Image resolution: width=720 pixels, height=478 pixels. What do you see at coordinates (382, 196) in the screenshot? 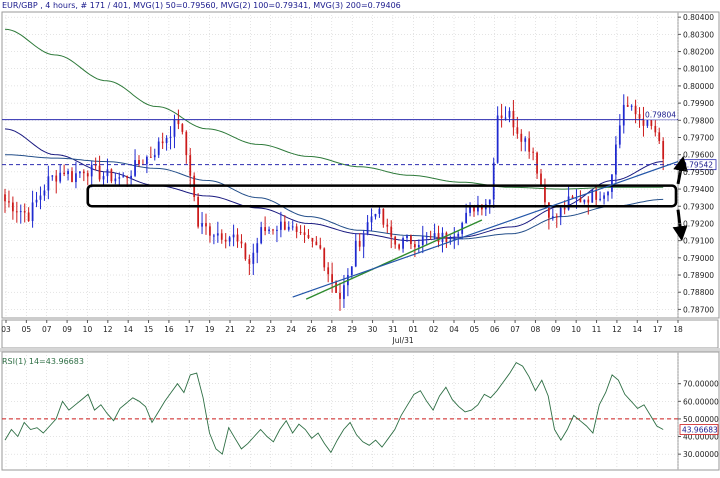
I see `support-zone-box` at bounding box center [382, 196].